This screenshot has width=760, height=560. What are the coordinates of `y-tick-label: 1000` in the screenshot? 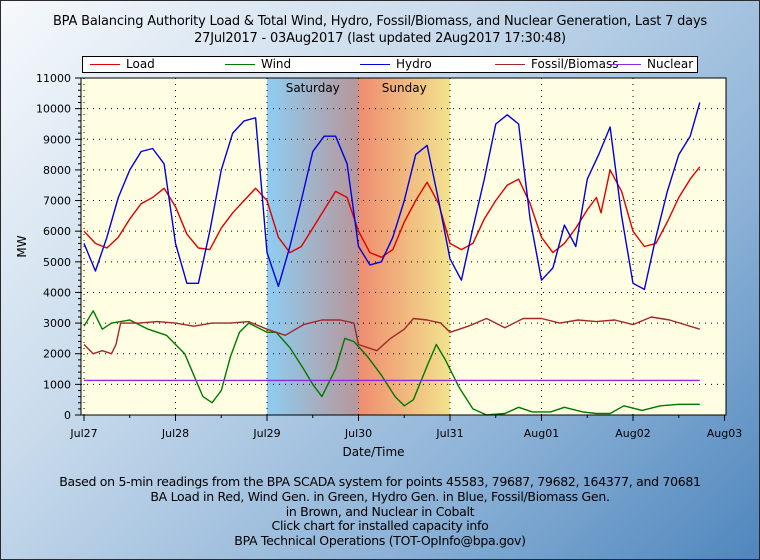 It's located at (57, 384).